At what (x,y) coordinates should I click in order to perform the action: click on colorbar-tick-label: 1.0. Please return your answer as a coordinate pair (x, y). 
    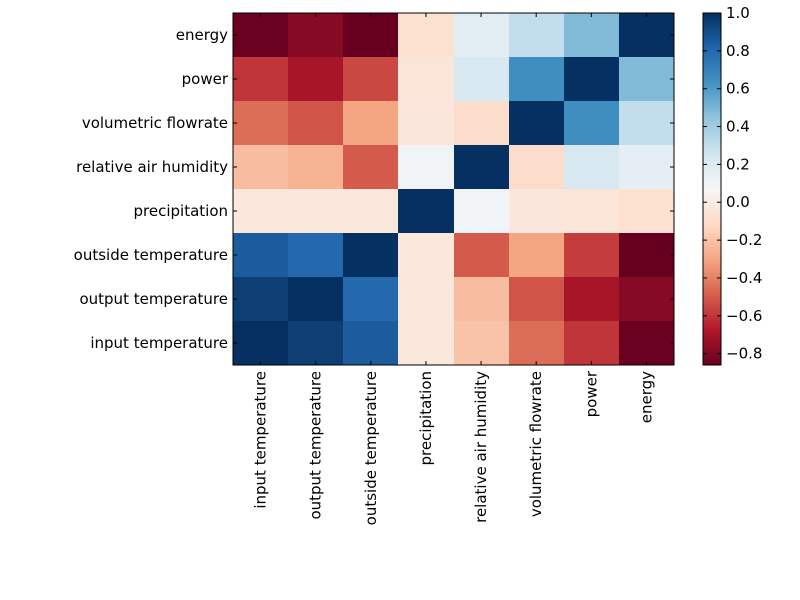
    Looking at the image, I should click on (738, 13).